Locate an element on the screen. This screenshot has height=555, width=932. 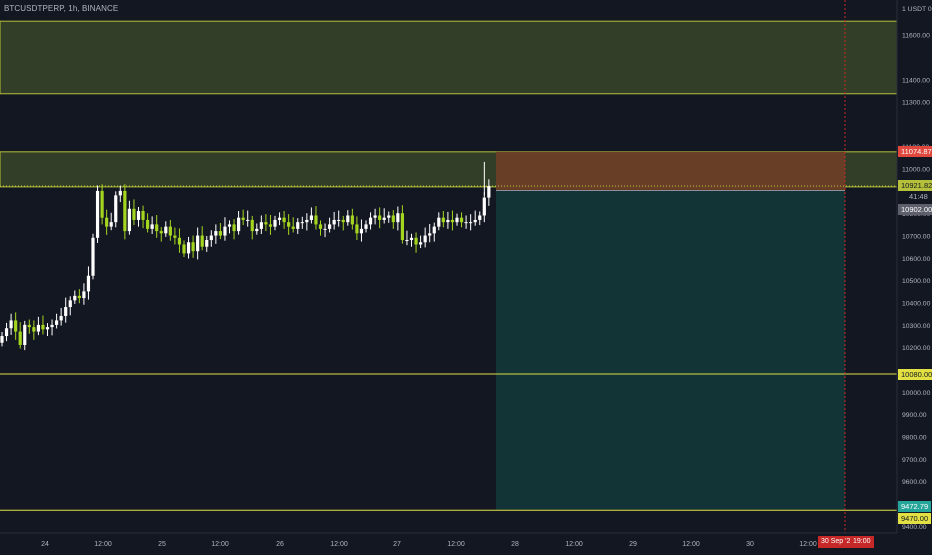
price-tick-label: 9900.00 is located at coordinates (914, 415).